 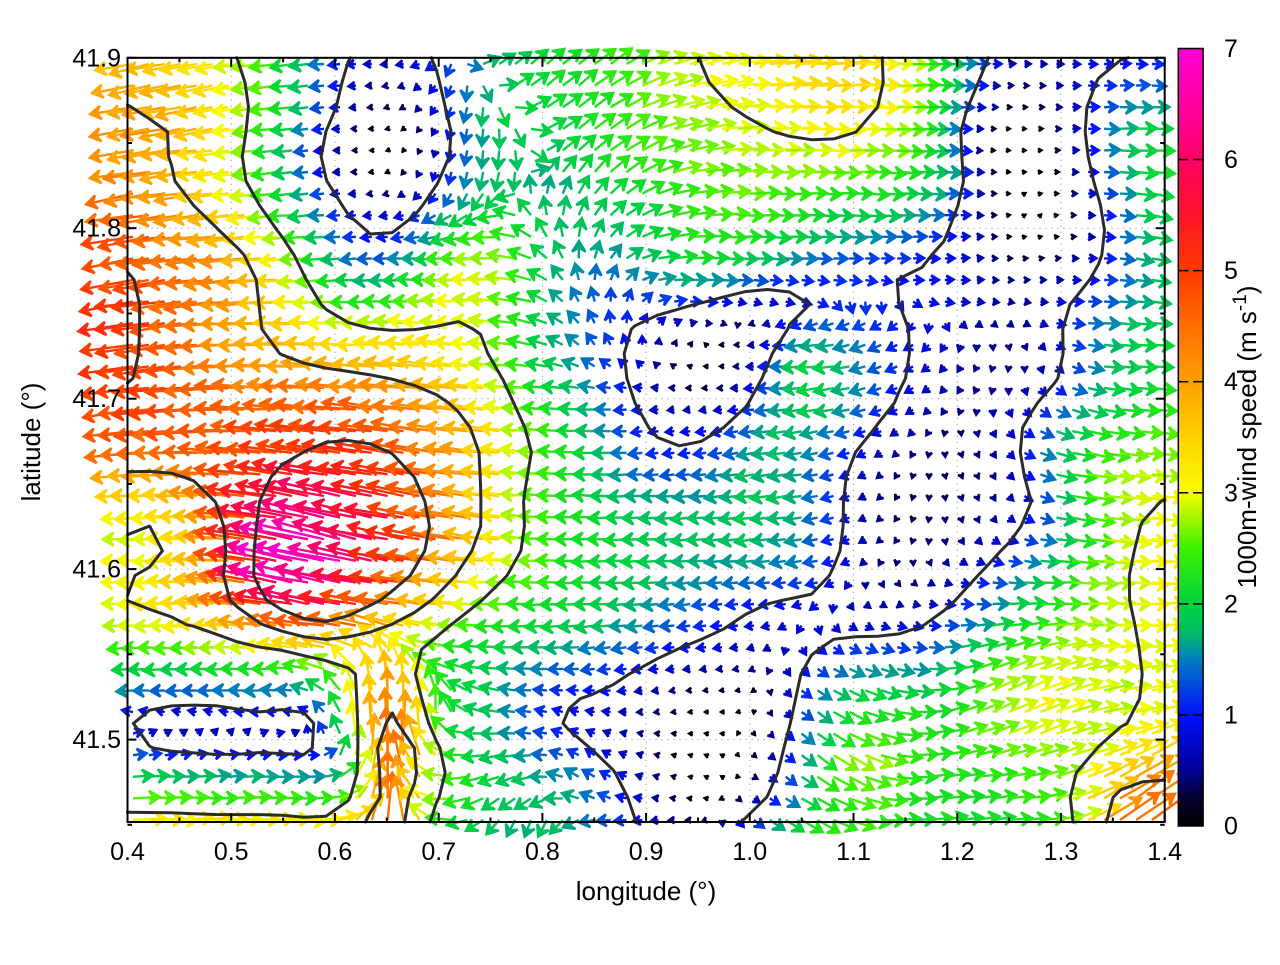 I want to click on svg-text: 5, so click(x=1231, y=271).